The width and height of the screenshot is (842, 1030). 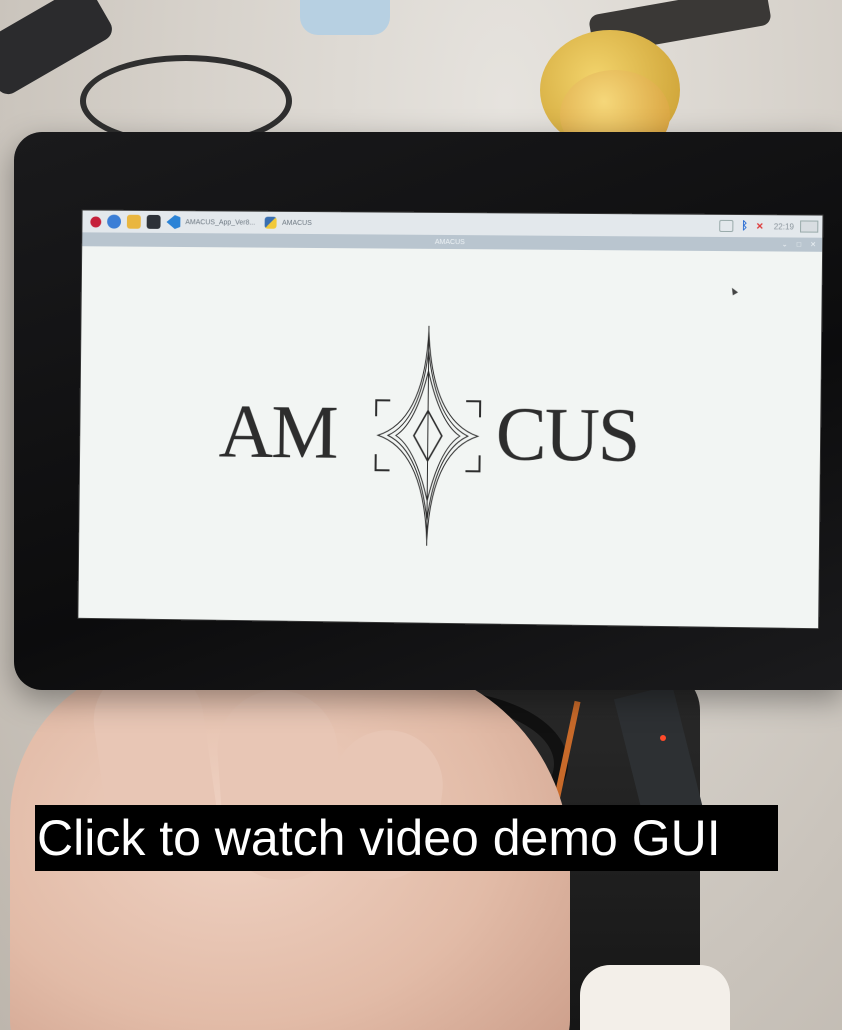 What do you see at coordinates (770, 226) in the screenshot?
I see `system-tray: ᛒ ✕ 22:19` at bounding box center [770, 226].